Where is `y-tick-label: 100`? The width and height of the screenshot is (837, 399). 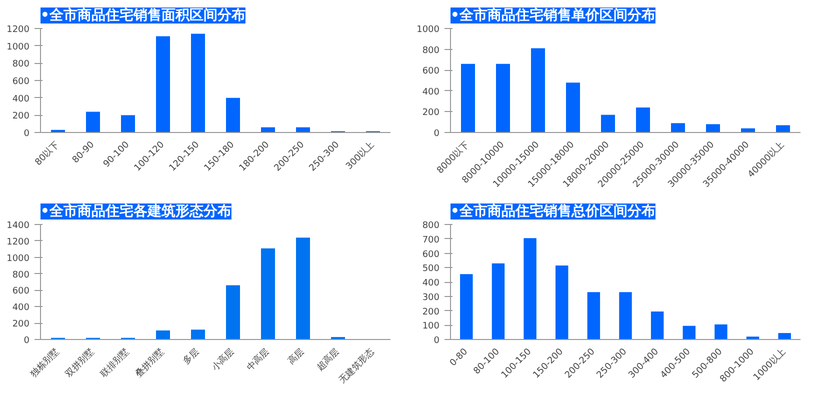
y-tick-label: 100 is located at coordinates (431, 327).